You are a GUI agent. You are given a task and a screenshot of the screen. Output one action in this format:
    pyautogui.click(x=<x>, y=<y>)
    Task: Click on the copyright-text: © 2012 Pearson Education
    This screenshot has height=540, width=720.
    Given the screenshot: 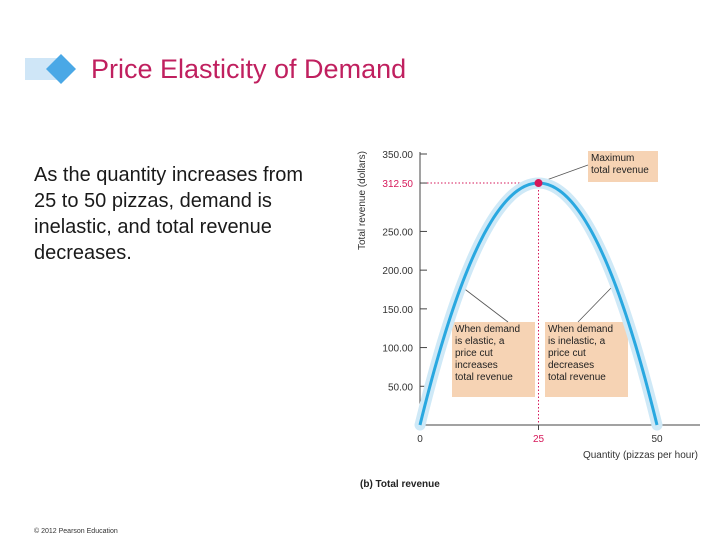 What is the action you would take?
    pyautogui.click(x=76, y=531)
    